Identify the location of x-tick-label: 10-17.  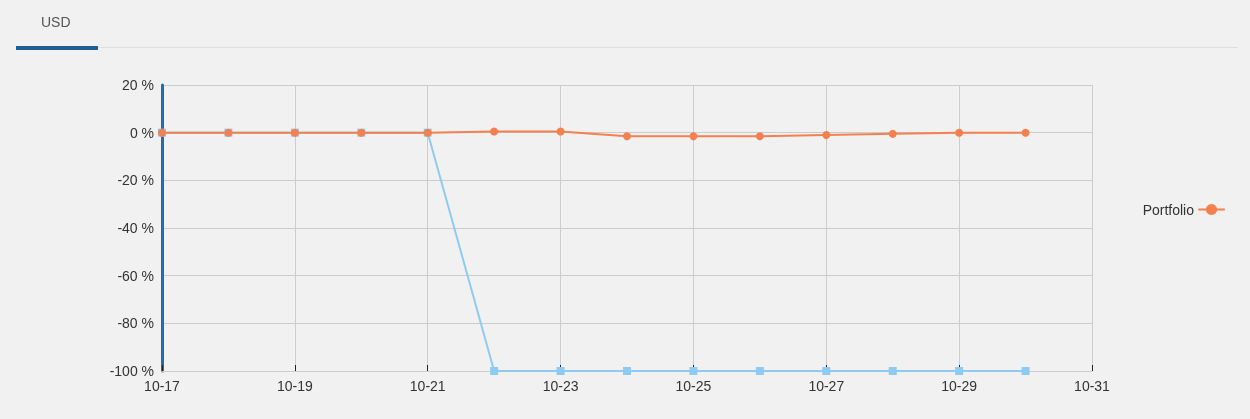
(162, 386).